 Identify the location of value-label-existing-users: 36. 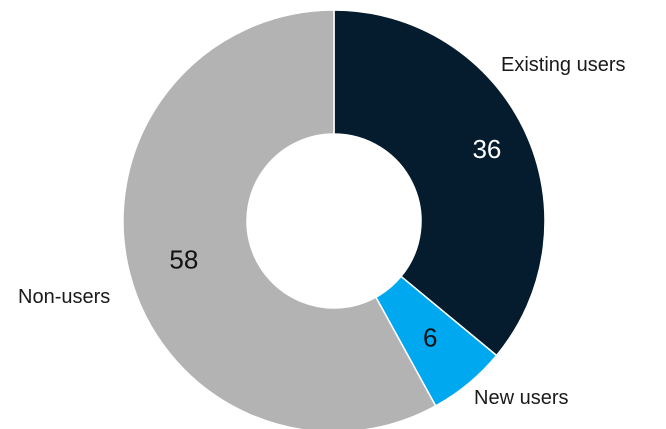
(486, 149).